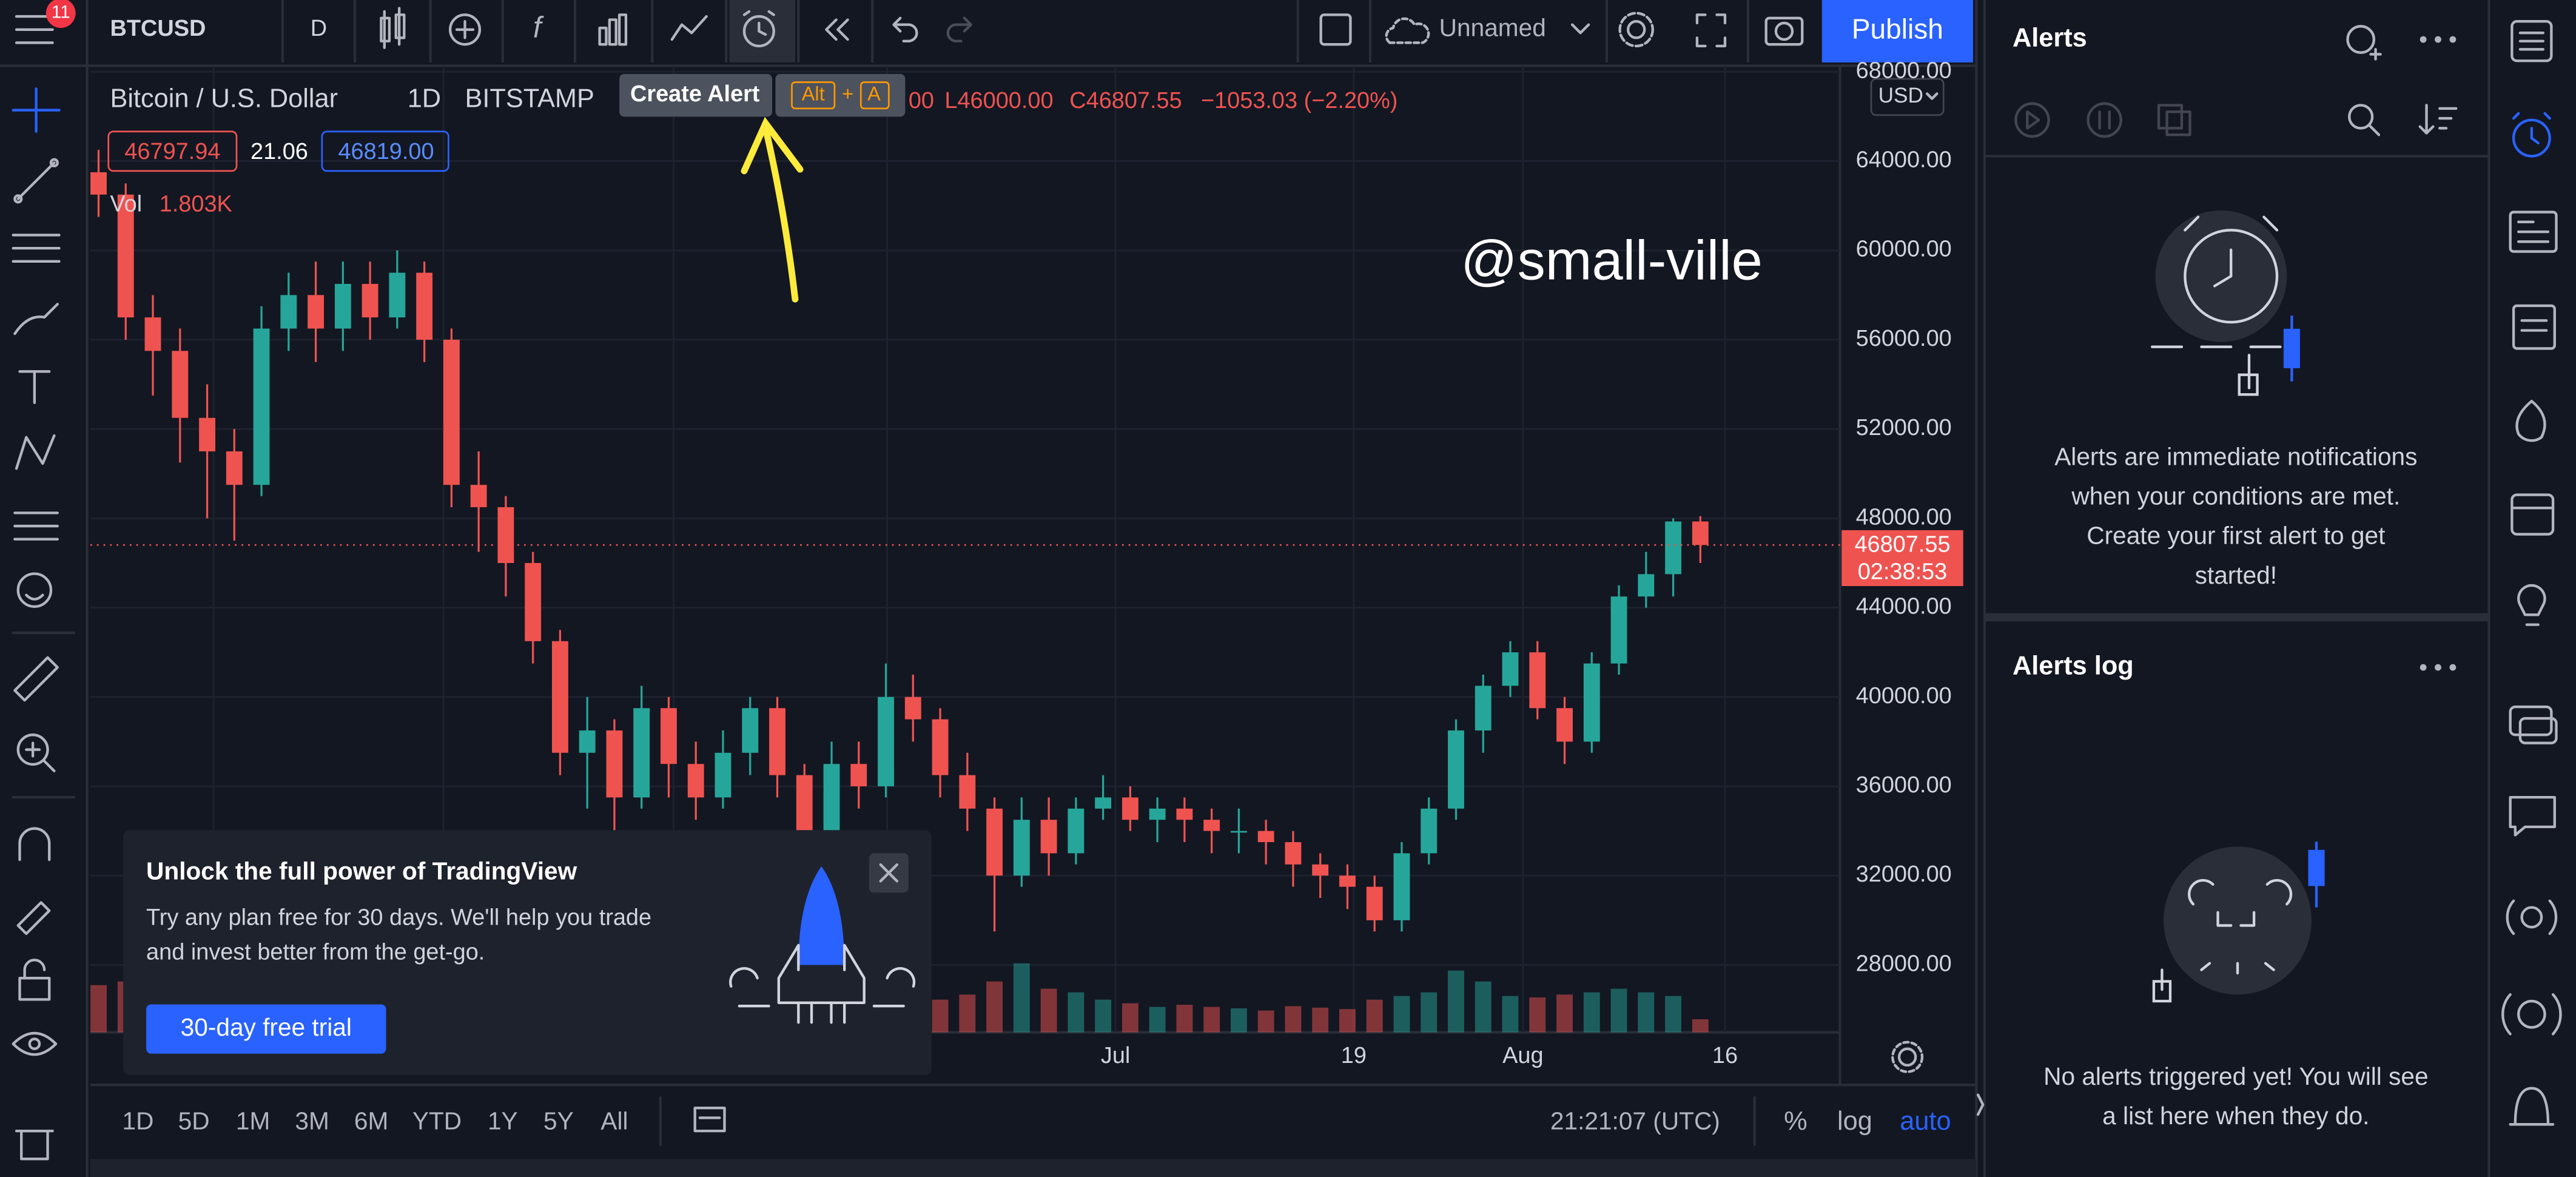 The height and width of the screenshot is (1177, 2576). What do you see at coordinates (847, 94) in the screenshot?
I see `shortcut-key: +` at bounding box center [847, 94].